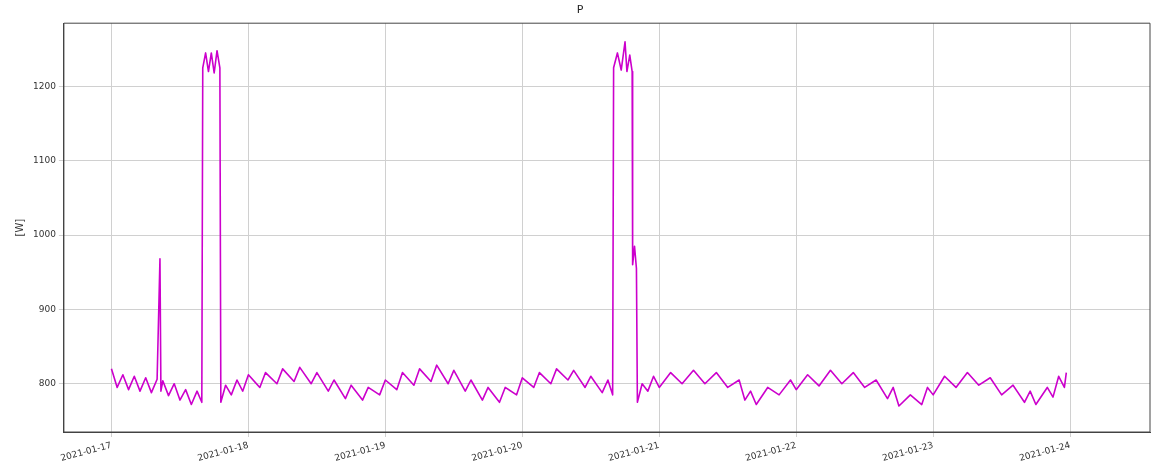 The height and width of the screenshot is (467, 1156). Describe the element at coordinates (45, 160) in the screenshot. I see `y-tick-label: 1100` at that location.